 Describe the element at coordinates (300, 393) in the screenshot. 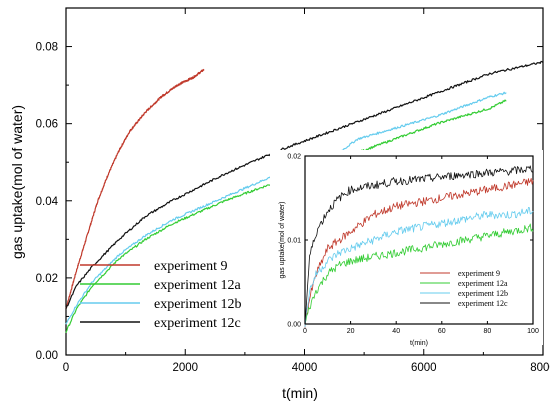

I see `main-x-axis-title: t(min)` at that location.